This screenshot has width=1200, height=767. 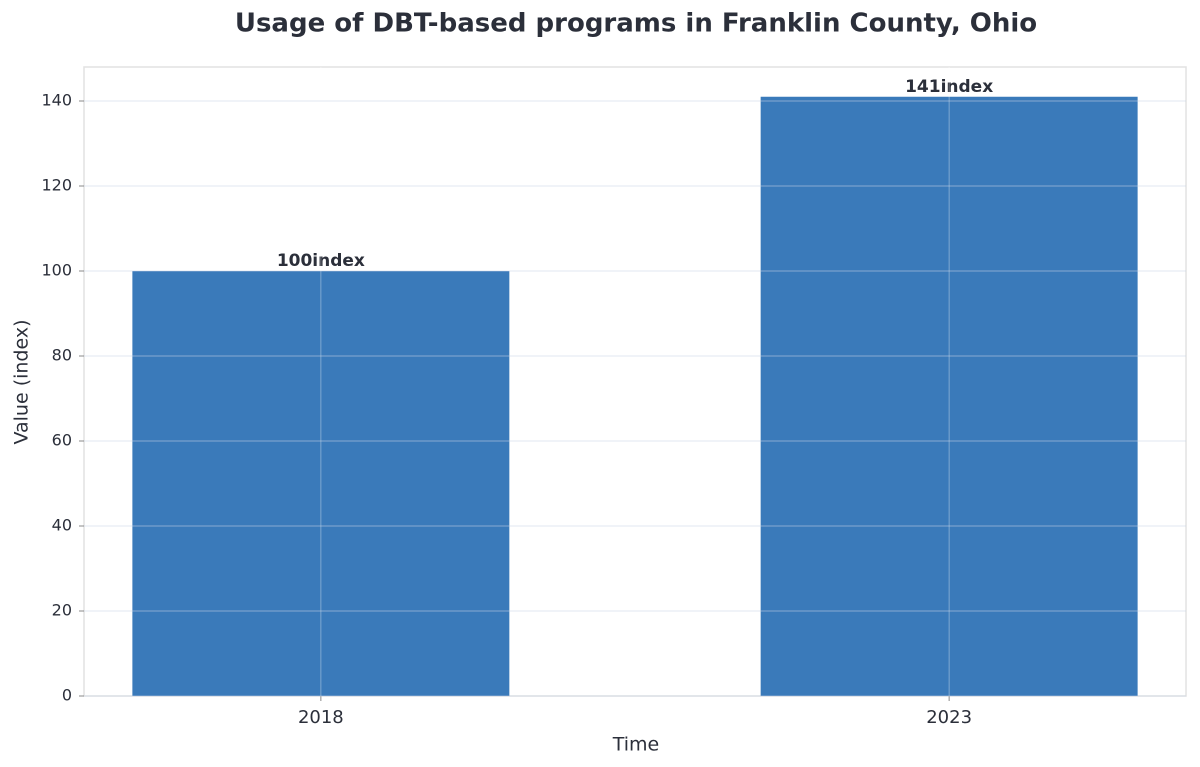 What do you see at coordinates (56, 270) in the screenshot?
I see `y-tick-label: 100` at bounding box center [56, 270].